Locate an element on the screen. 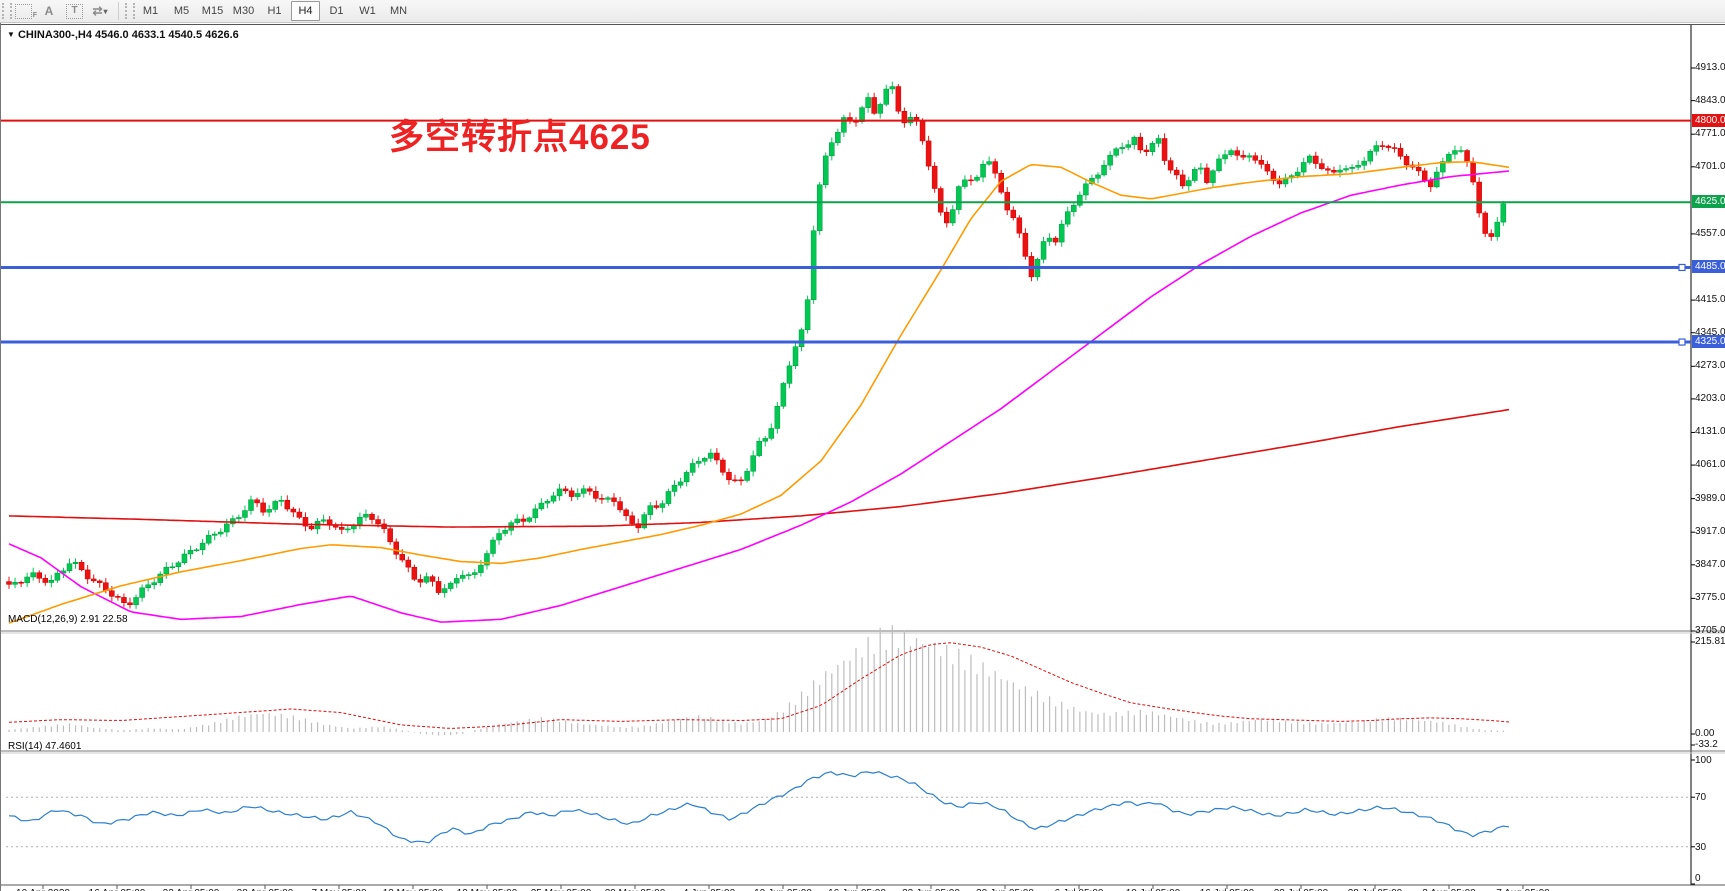 The image size is (1725, 891). ohlc-values: 4546.0 4633.1 4540.5 4626.6 is located at coordinates (167, 35).